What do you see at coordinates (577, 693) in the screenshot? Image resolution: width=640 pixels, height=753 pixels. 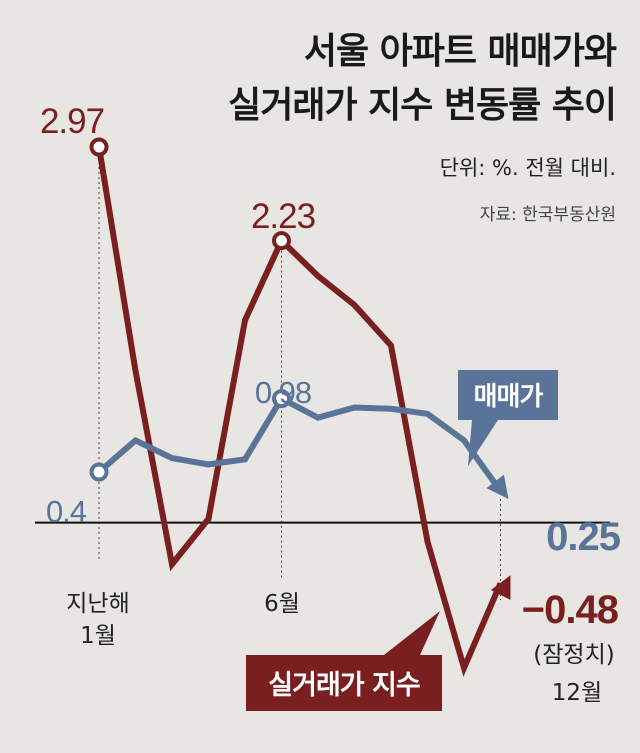 I see `x-tick-label: 12월` at bounding box center [577, 693].